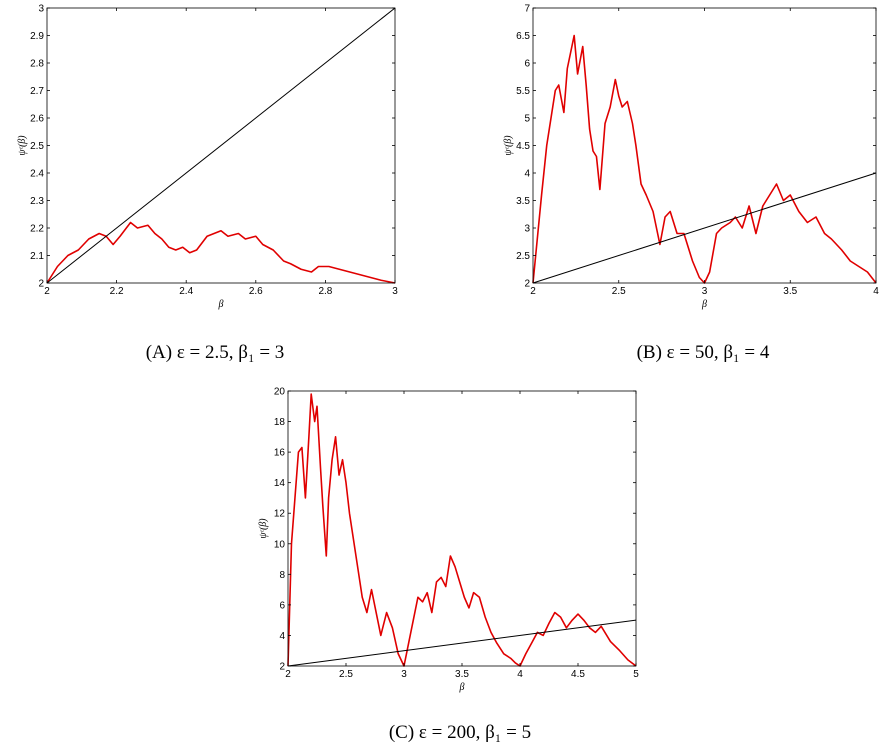 The width and height of the screenshot is (879, 749). I want to click on y-tick-label: 2.2, so click(37, 229).